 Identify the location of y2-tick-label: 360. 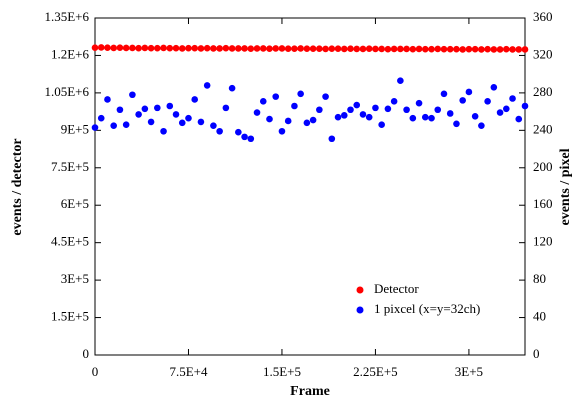
(543, 16).